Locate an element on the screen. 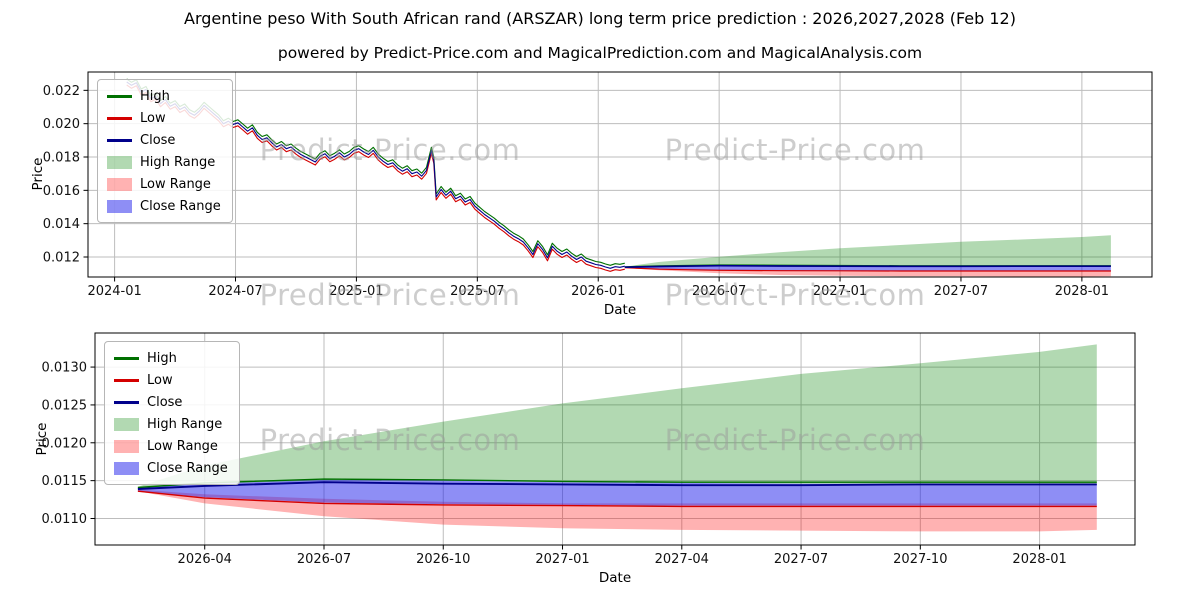 Image resolution: width=1200 pixels, height=600 pixels. svg-text: 0.0115 is located at coordinates (65, 481).